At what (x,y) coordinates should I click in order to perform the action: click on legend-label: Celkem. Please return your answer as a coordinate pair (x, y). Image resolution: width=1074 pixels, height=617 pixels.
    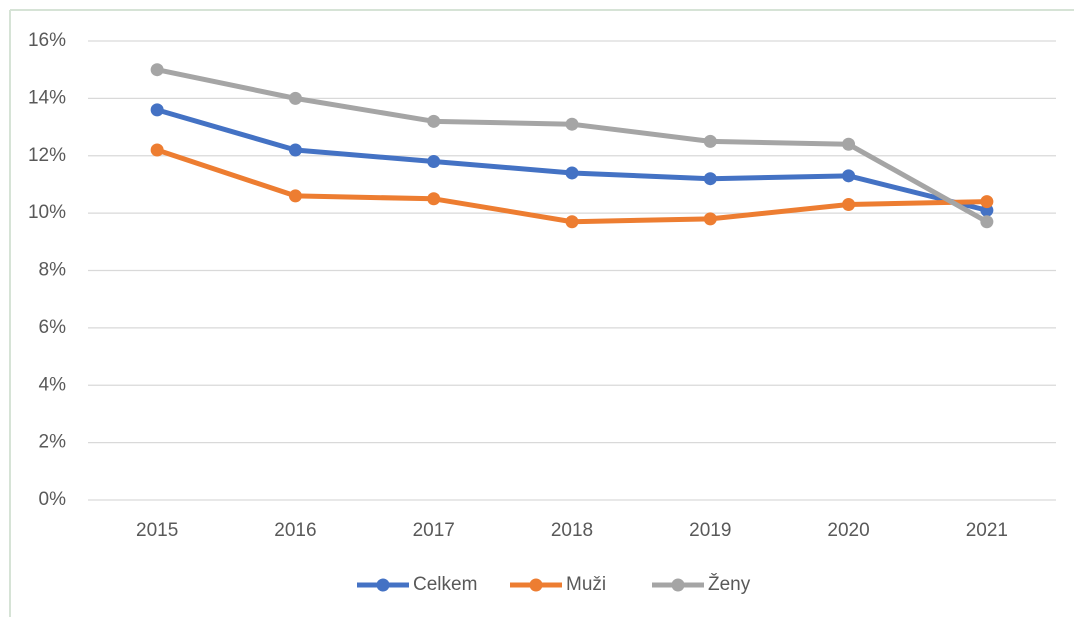
    Looking at the image, I should click on (445, 584).